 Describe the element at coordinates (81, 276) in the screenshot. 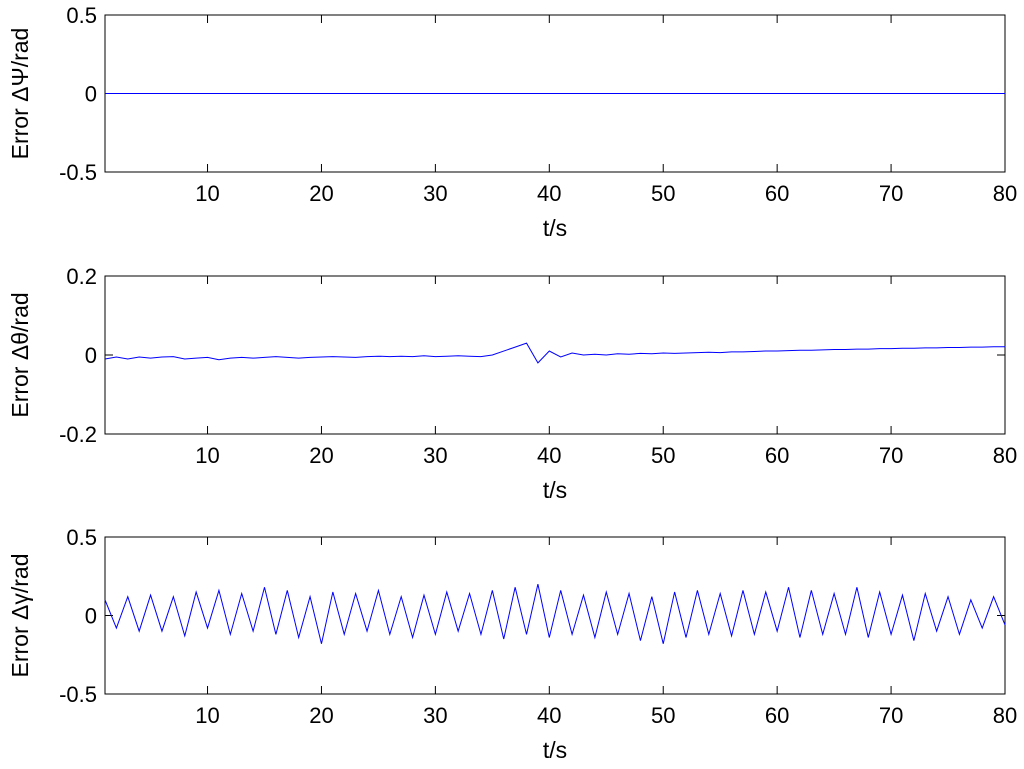

I see `y-tick-label: 0.2` at that location.